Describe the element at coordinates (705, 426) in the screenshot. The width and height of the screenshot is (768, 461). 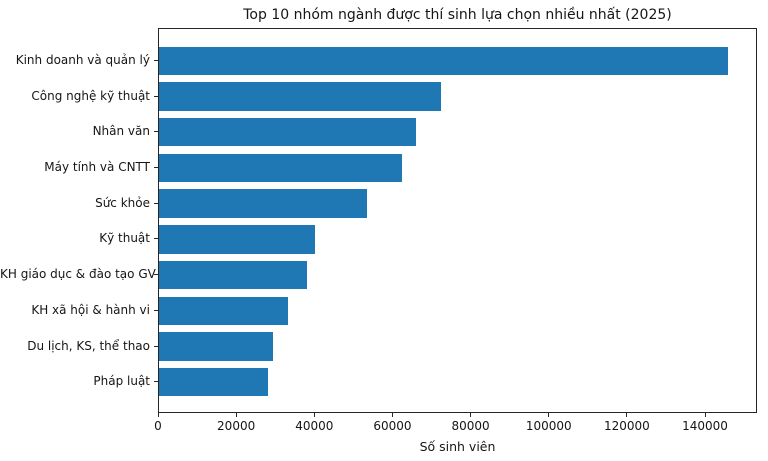
I see `x-tick-label: 140000` at that location.